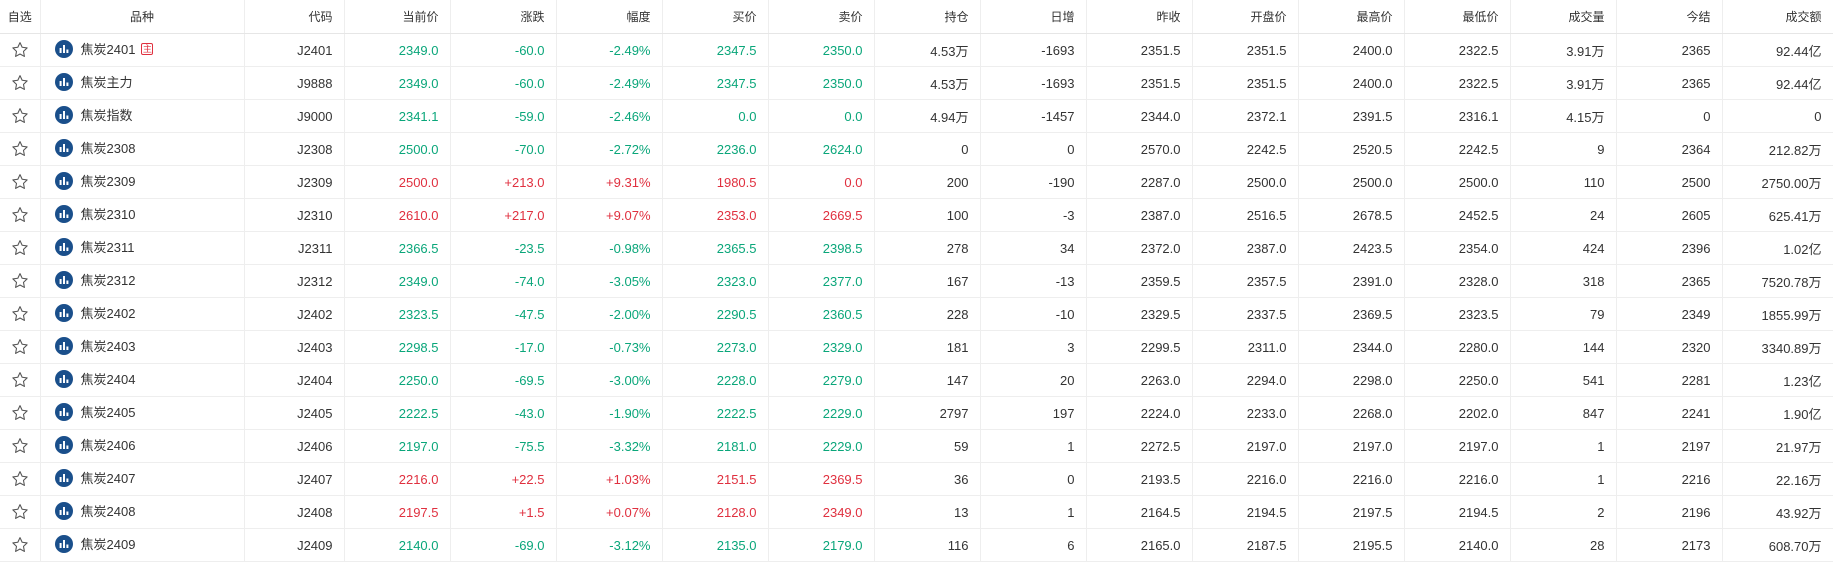  What do you see at coordinates (108, 215) in the screenshot?
I see `contract-name: 焦炭2310` at bounding box center [108, 215].